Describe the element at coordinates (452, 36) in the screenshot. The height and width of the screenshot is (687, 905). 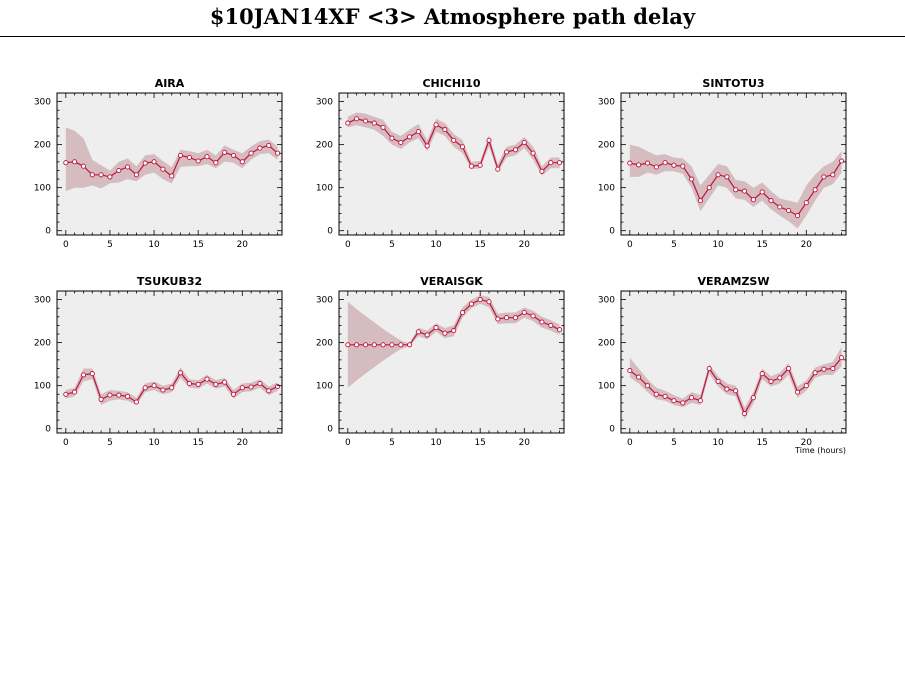
I see `title-divider` at that location.